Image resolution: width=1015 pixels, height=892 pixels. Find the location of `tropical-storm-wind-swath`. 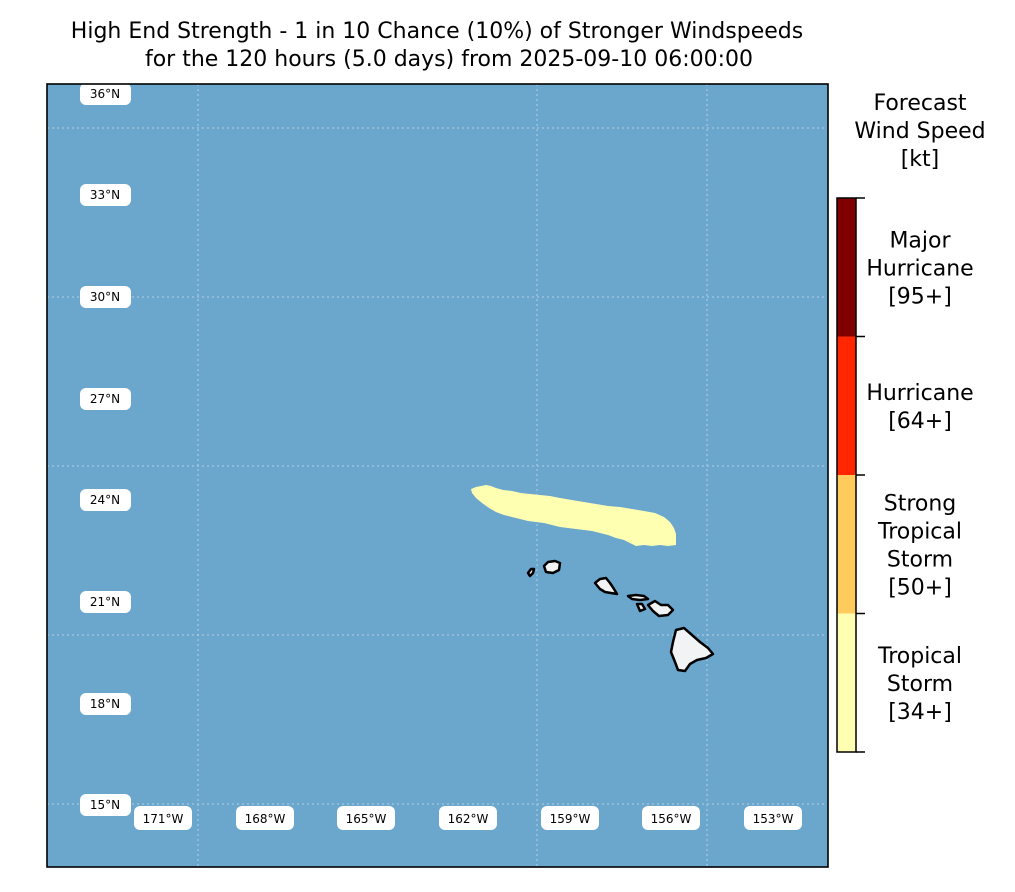

tropical-storm-wind-swath is located at coordinates (573, 515).